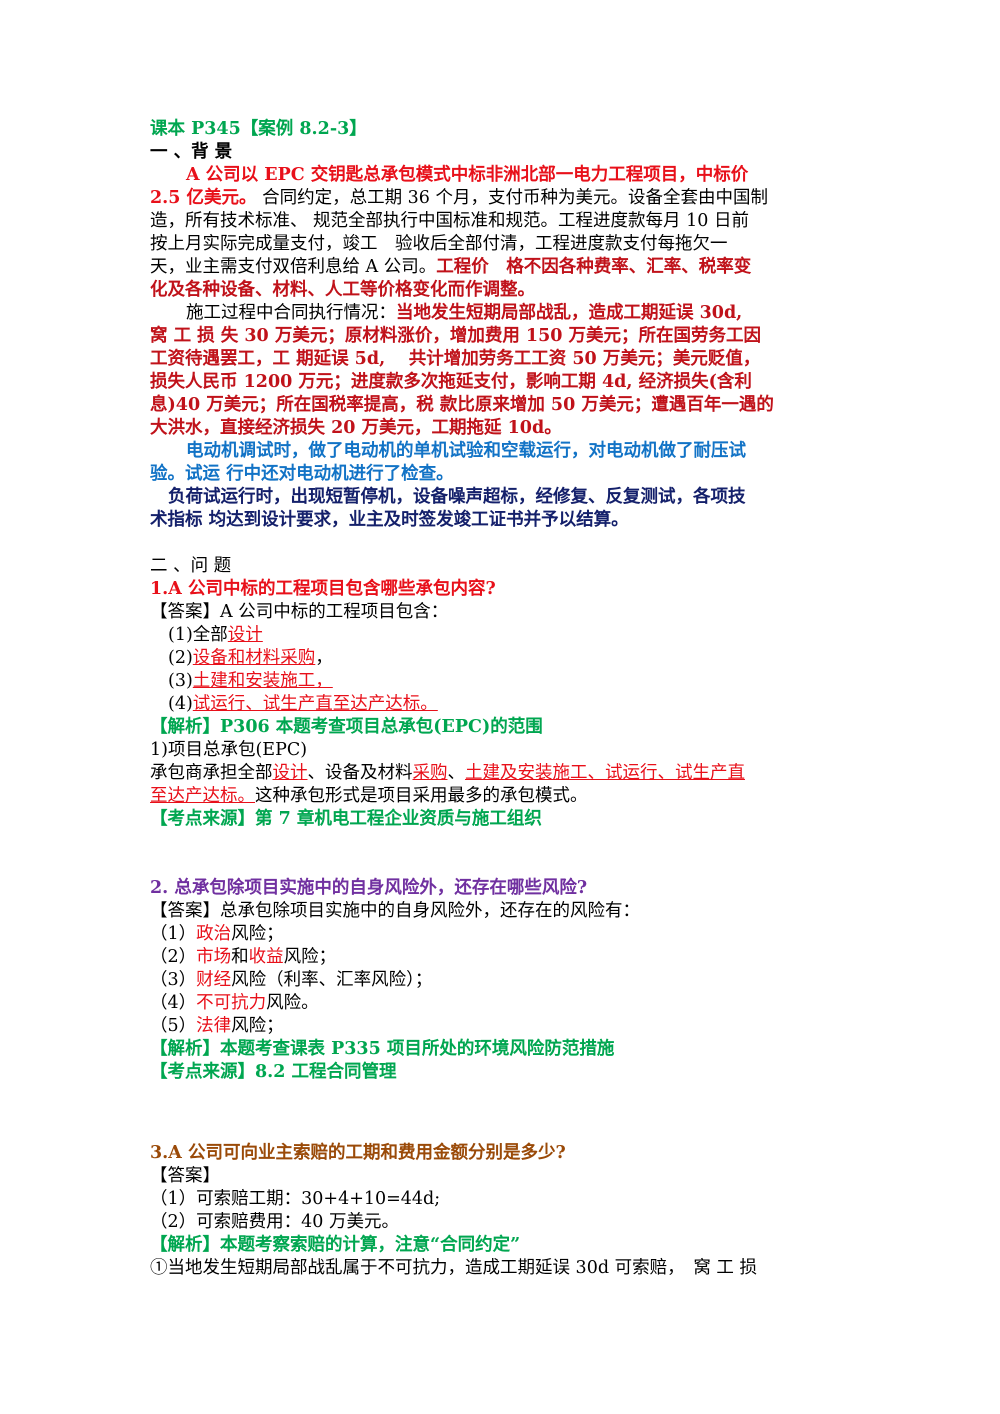 The height and width of the screenshot is (1414, 1000). I want to click on q3-analysis: 【解析】本题考察索赔的计算，注意“合同约定”, so click(335, 1245).